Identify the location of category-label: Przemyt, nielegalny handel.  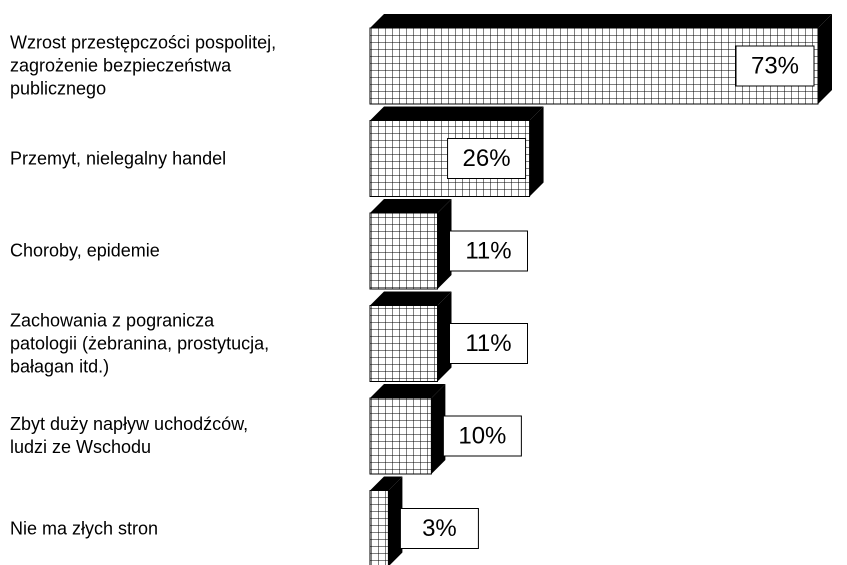
(118, 158).